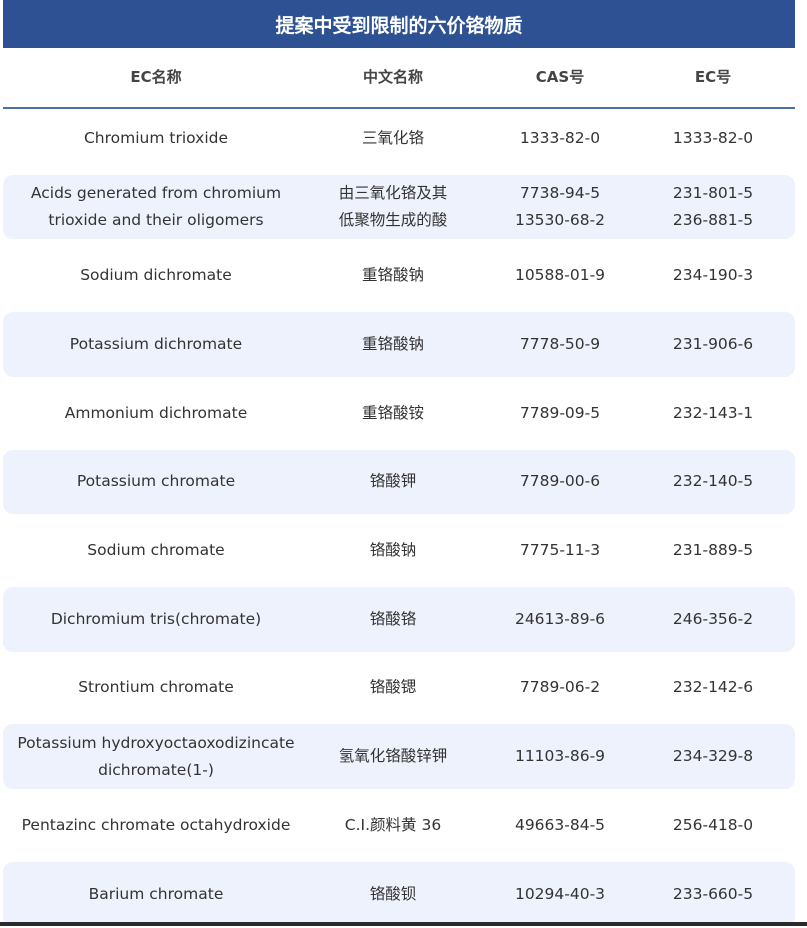 The width and height of the screenshot is (807, 928). I want to click on cell-cn-name: 三氧化铬, so click(392, 137).